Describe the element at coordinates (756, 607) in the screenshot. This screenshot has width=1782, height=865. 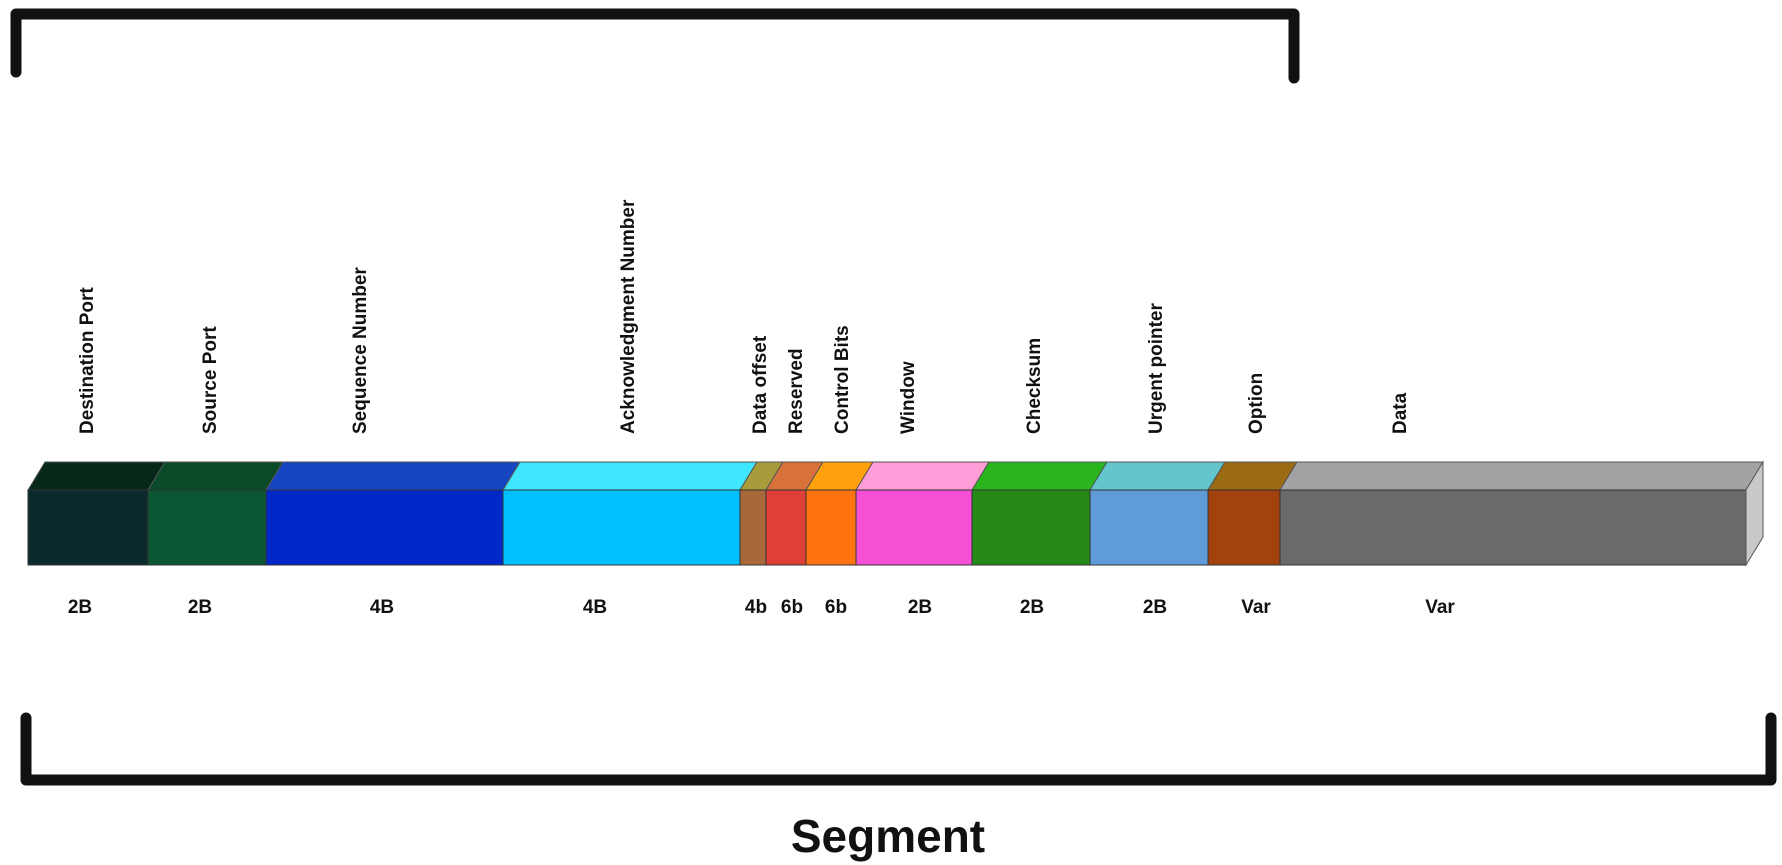
I see `field-size-4: 4b` at that location.